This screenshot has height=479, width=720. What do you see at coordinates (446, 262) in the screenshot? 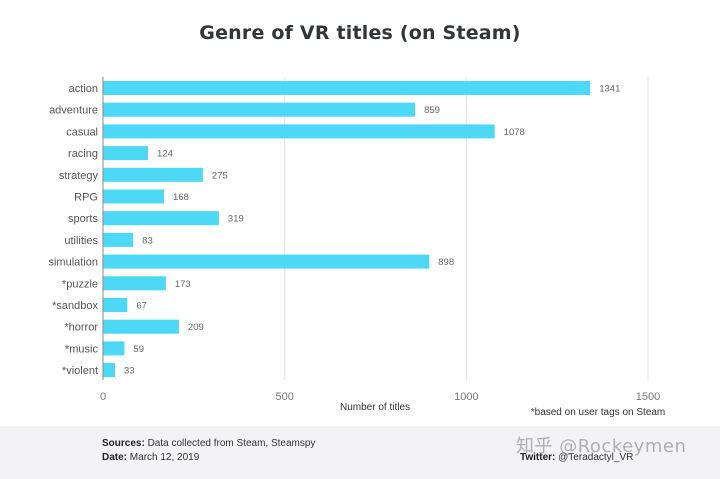
I see `value-label: 898` at bounding box center [446, 262].